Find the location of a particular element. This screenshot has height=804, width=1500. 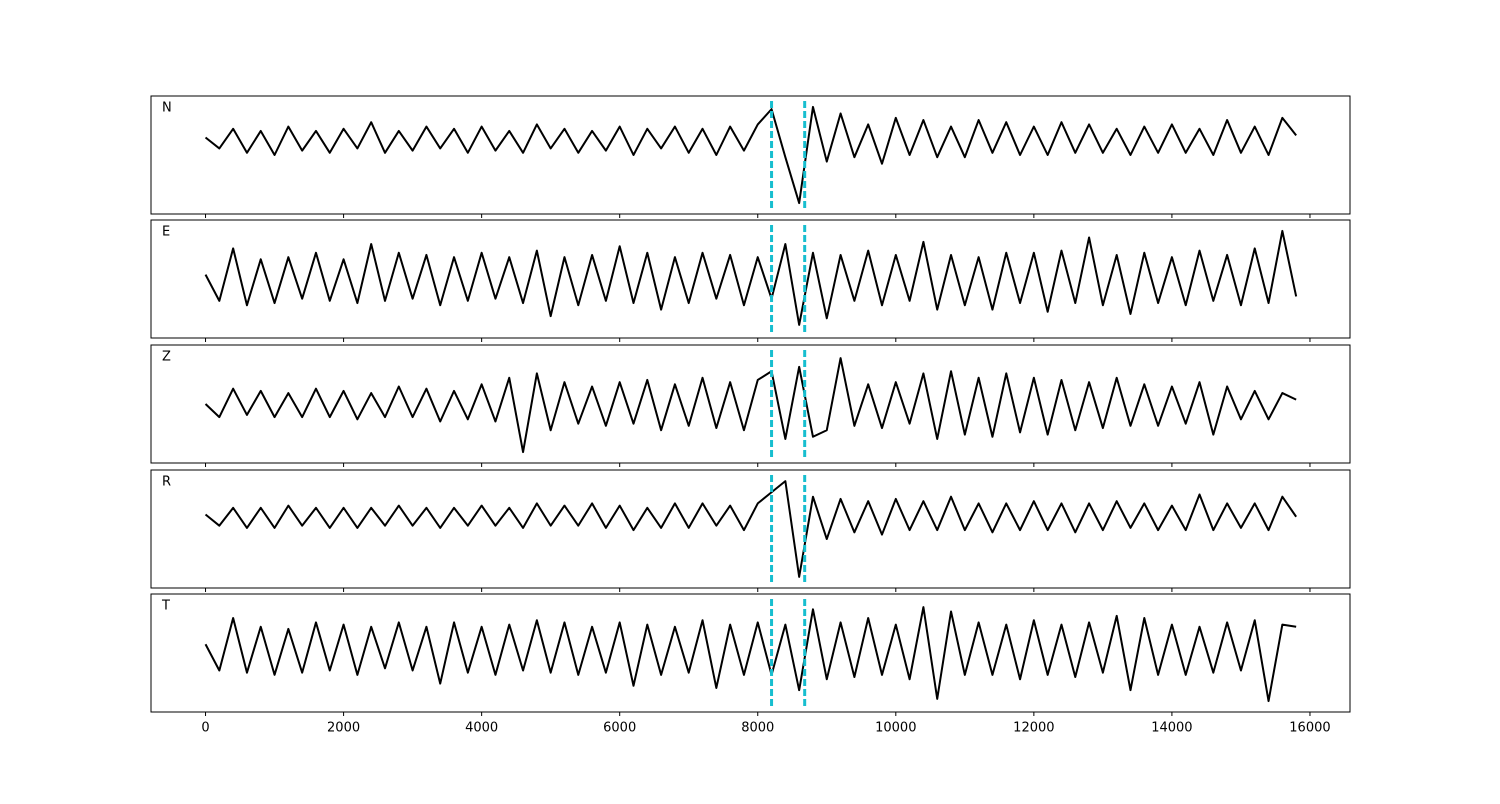

panel-label: N is located at coordinates (167, 108).